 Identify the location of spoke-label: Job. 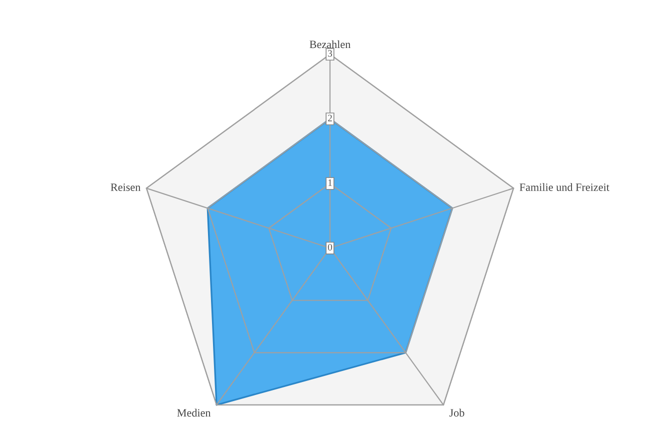
(456, 412).